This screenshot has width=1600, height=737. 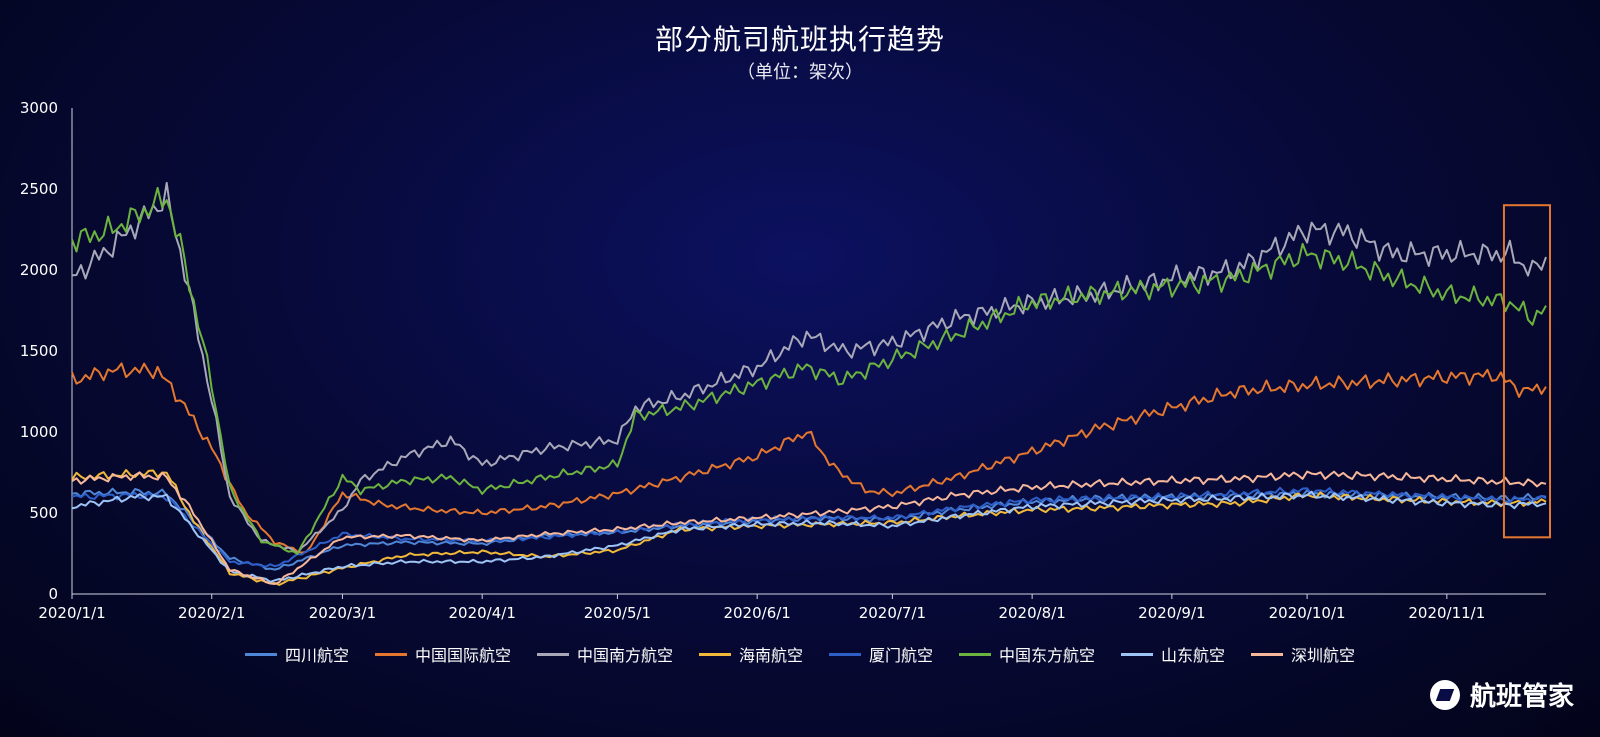 I want to click on y-tick-label: 1500, so click(x=39, y=351).